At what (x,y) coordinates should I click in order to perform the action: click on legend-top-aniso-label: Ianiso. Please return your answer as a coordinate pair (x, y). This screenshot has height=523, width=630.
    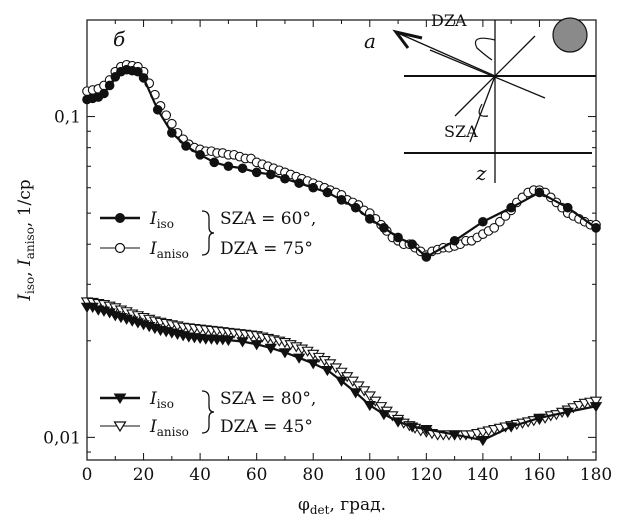
    Looking at the image, I should click on (169, 250).